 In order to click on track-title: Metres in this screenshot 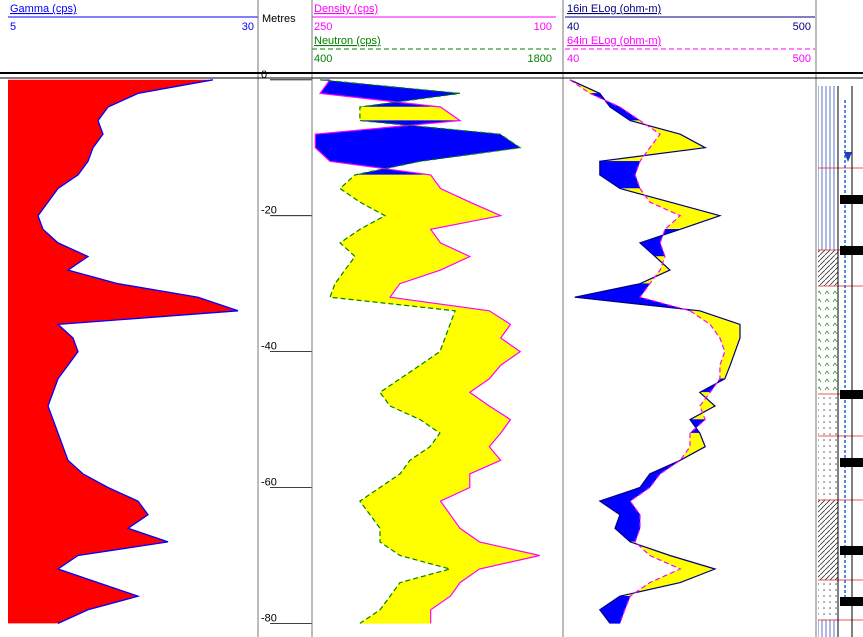, I will do `click(279, 19)`.